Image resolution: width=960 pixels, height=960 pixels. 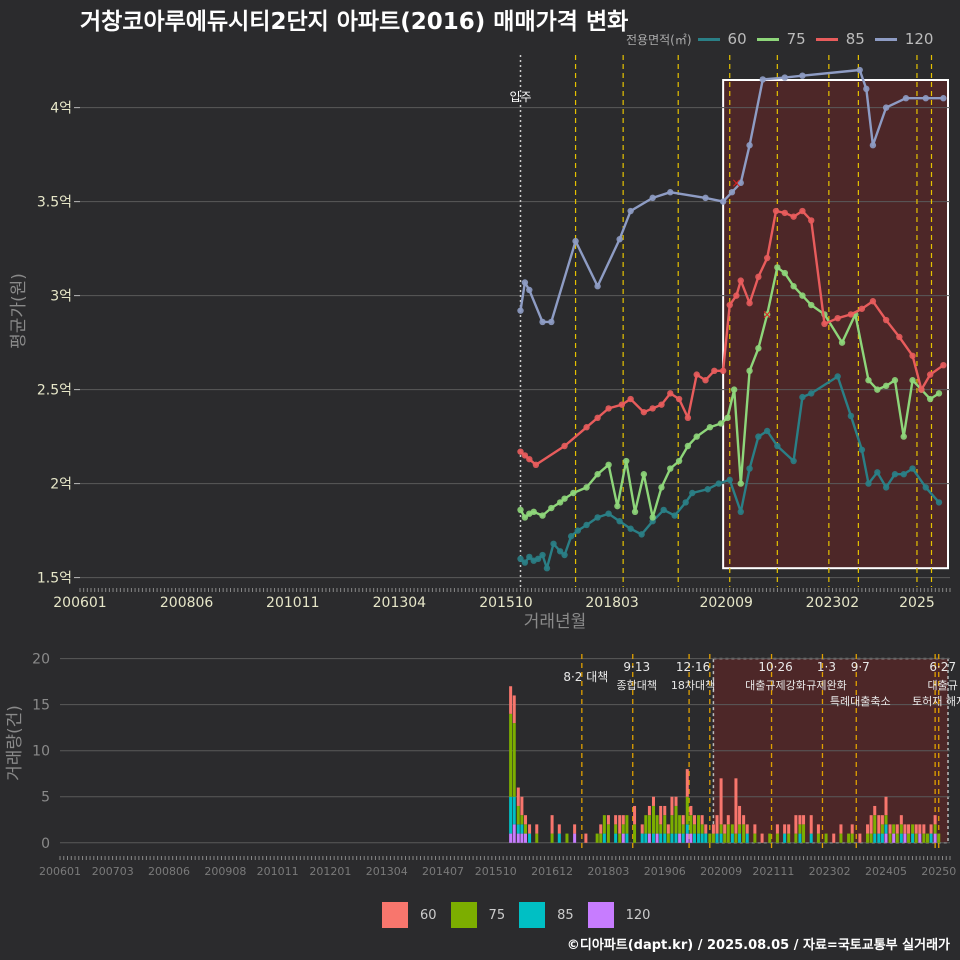 What do you see at coordinates (555, 622) in the screenshot?
I see `x-axis-title: 거래년월` at bounding box center [555, 622].